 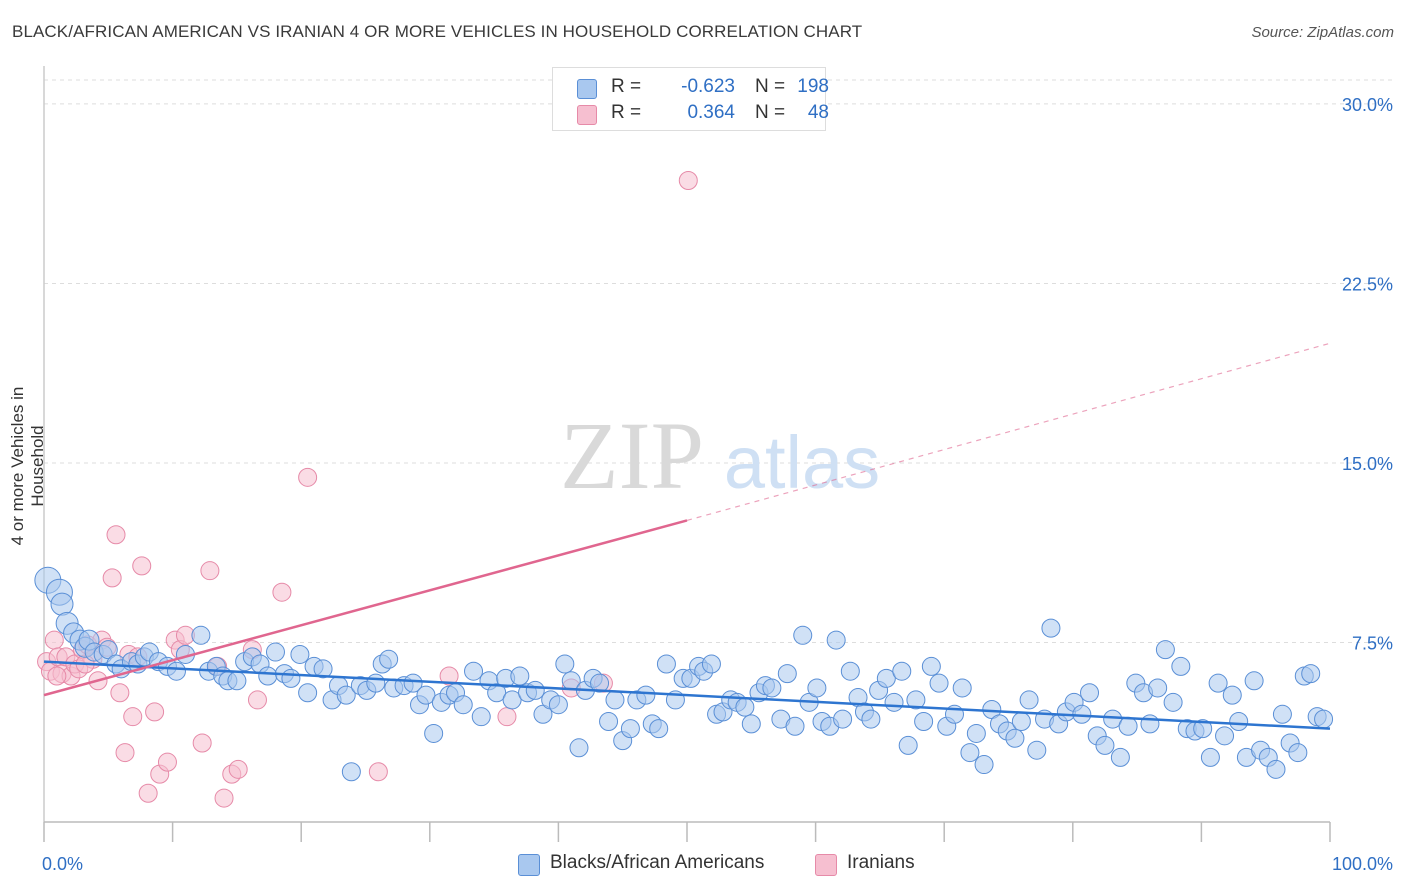 What do you see at coordinates (708, 86) in the screenshot?
I see `legend-r-value: -0.623` at bounding box center [708, 86].